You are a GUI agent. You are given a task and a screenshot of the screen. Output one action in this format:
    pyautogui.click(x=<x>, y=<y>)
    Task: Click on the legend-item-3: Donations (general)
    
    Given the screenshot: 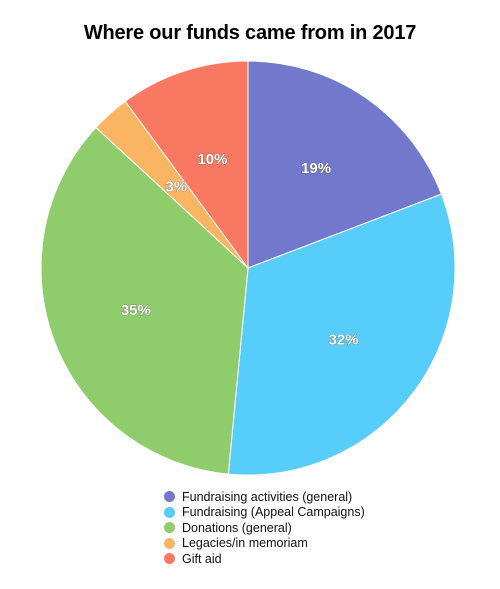 What is the action you would take?
    pyautogui.click(x=264, y=528)
    